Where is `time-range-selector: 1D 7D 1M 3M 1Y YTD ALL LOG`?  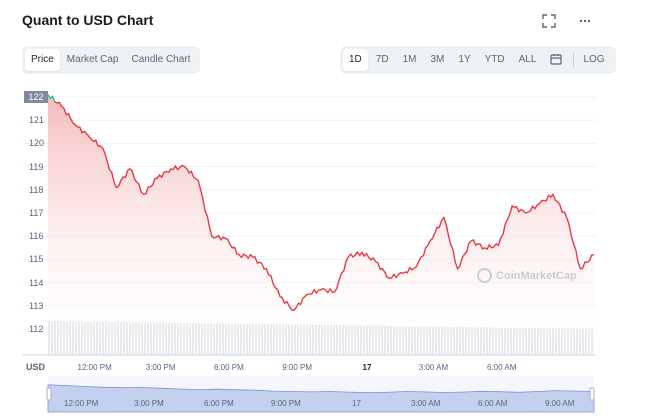 time-range-selector: 1D 7D 1M 3M 1Y YTD ALL LOG is located at coordinates (478, 60).